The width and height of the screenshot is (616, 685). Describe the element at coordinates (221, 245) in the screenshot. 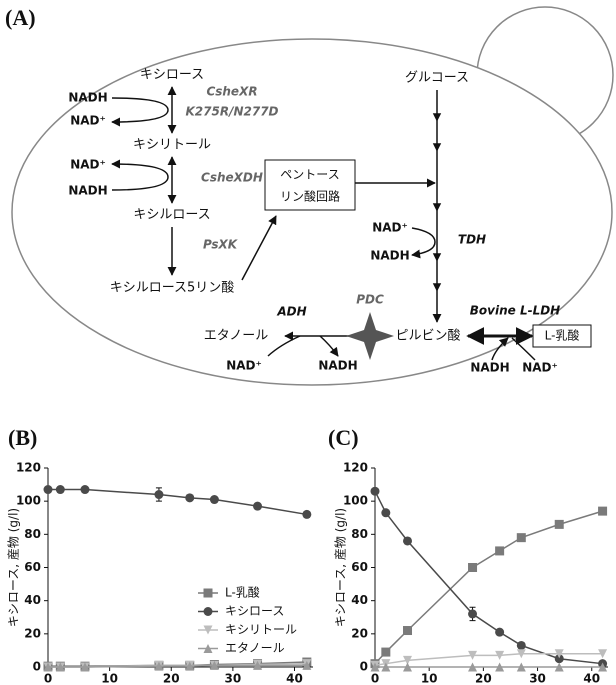

I see `enzyme: PsXK` at that location.